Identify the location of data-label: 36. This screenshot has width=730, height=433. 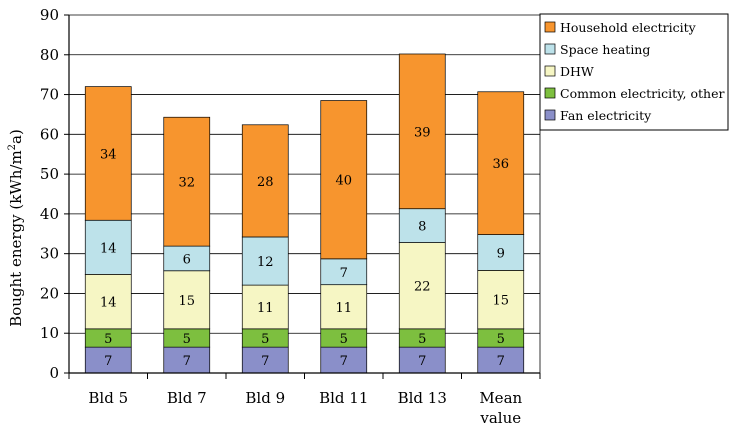
(500, 164).